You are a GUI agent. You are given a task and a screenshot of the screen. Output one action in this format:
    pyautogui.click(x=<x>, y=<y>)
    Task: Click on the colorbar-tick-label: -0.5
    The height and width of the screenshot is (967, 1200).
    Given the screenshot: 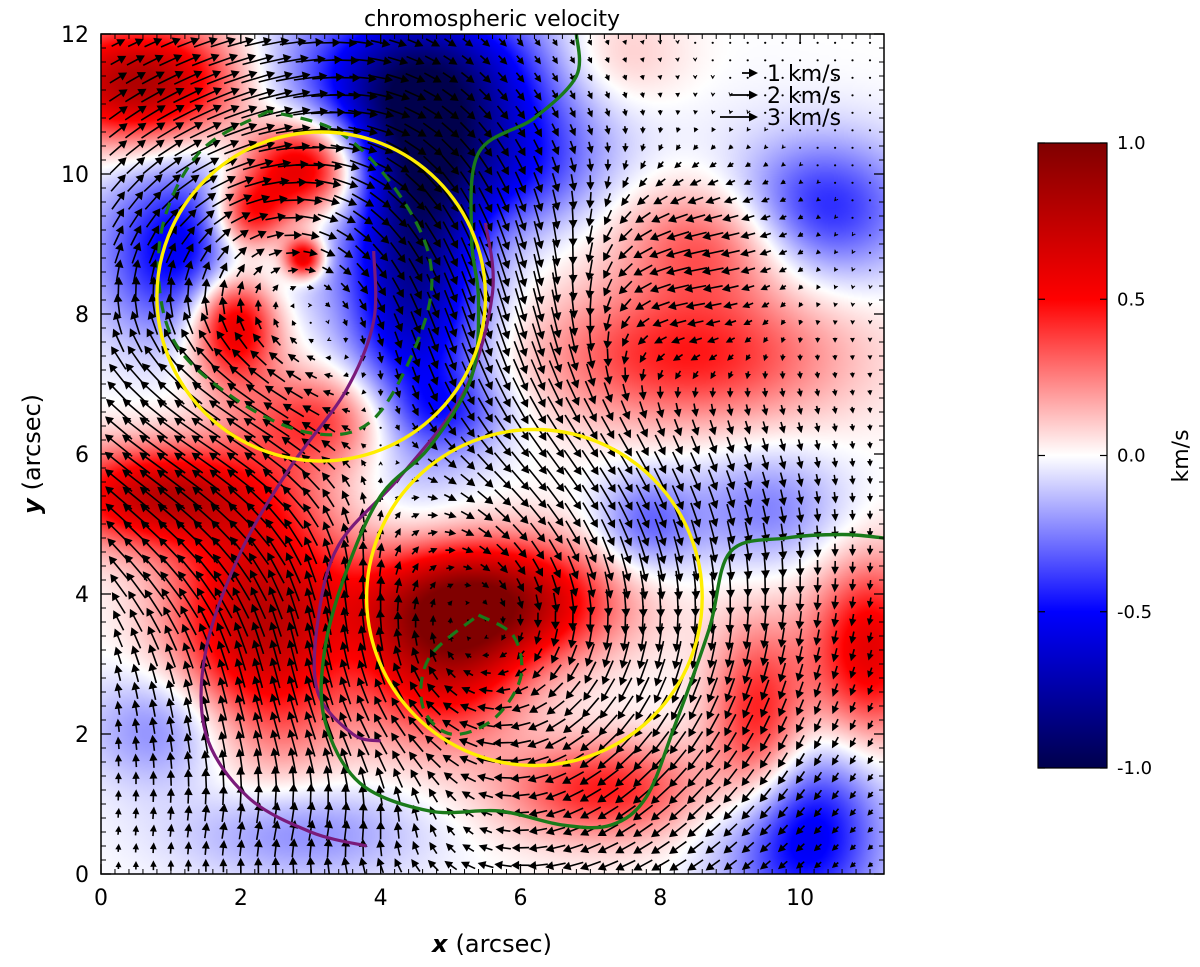 What is the action you would take?
    pyautogui.click(x=1134, y=612)
    